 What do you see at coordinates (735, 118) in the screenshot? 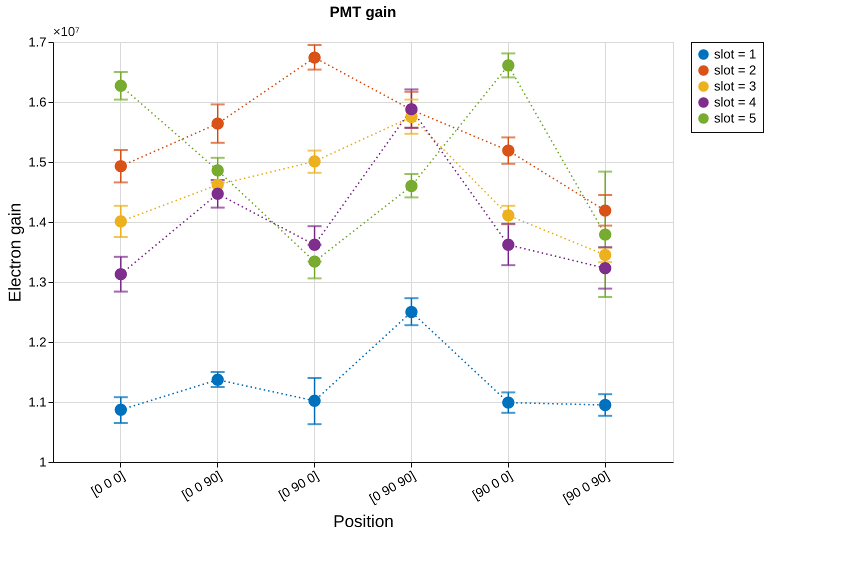
I see `legend-label: slot = 5` at bounding box center [735, 118].